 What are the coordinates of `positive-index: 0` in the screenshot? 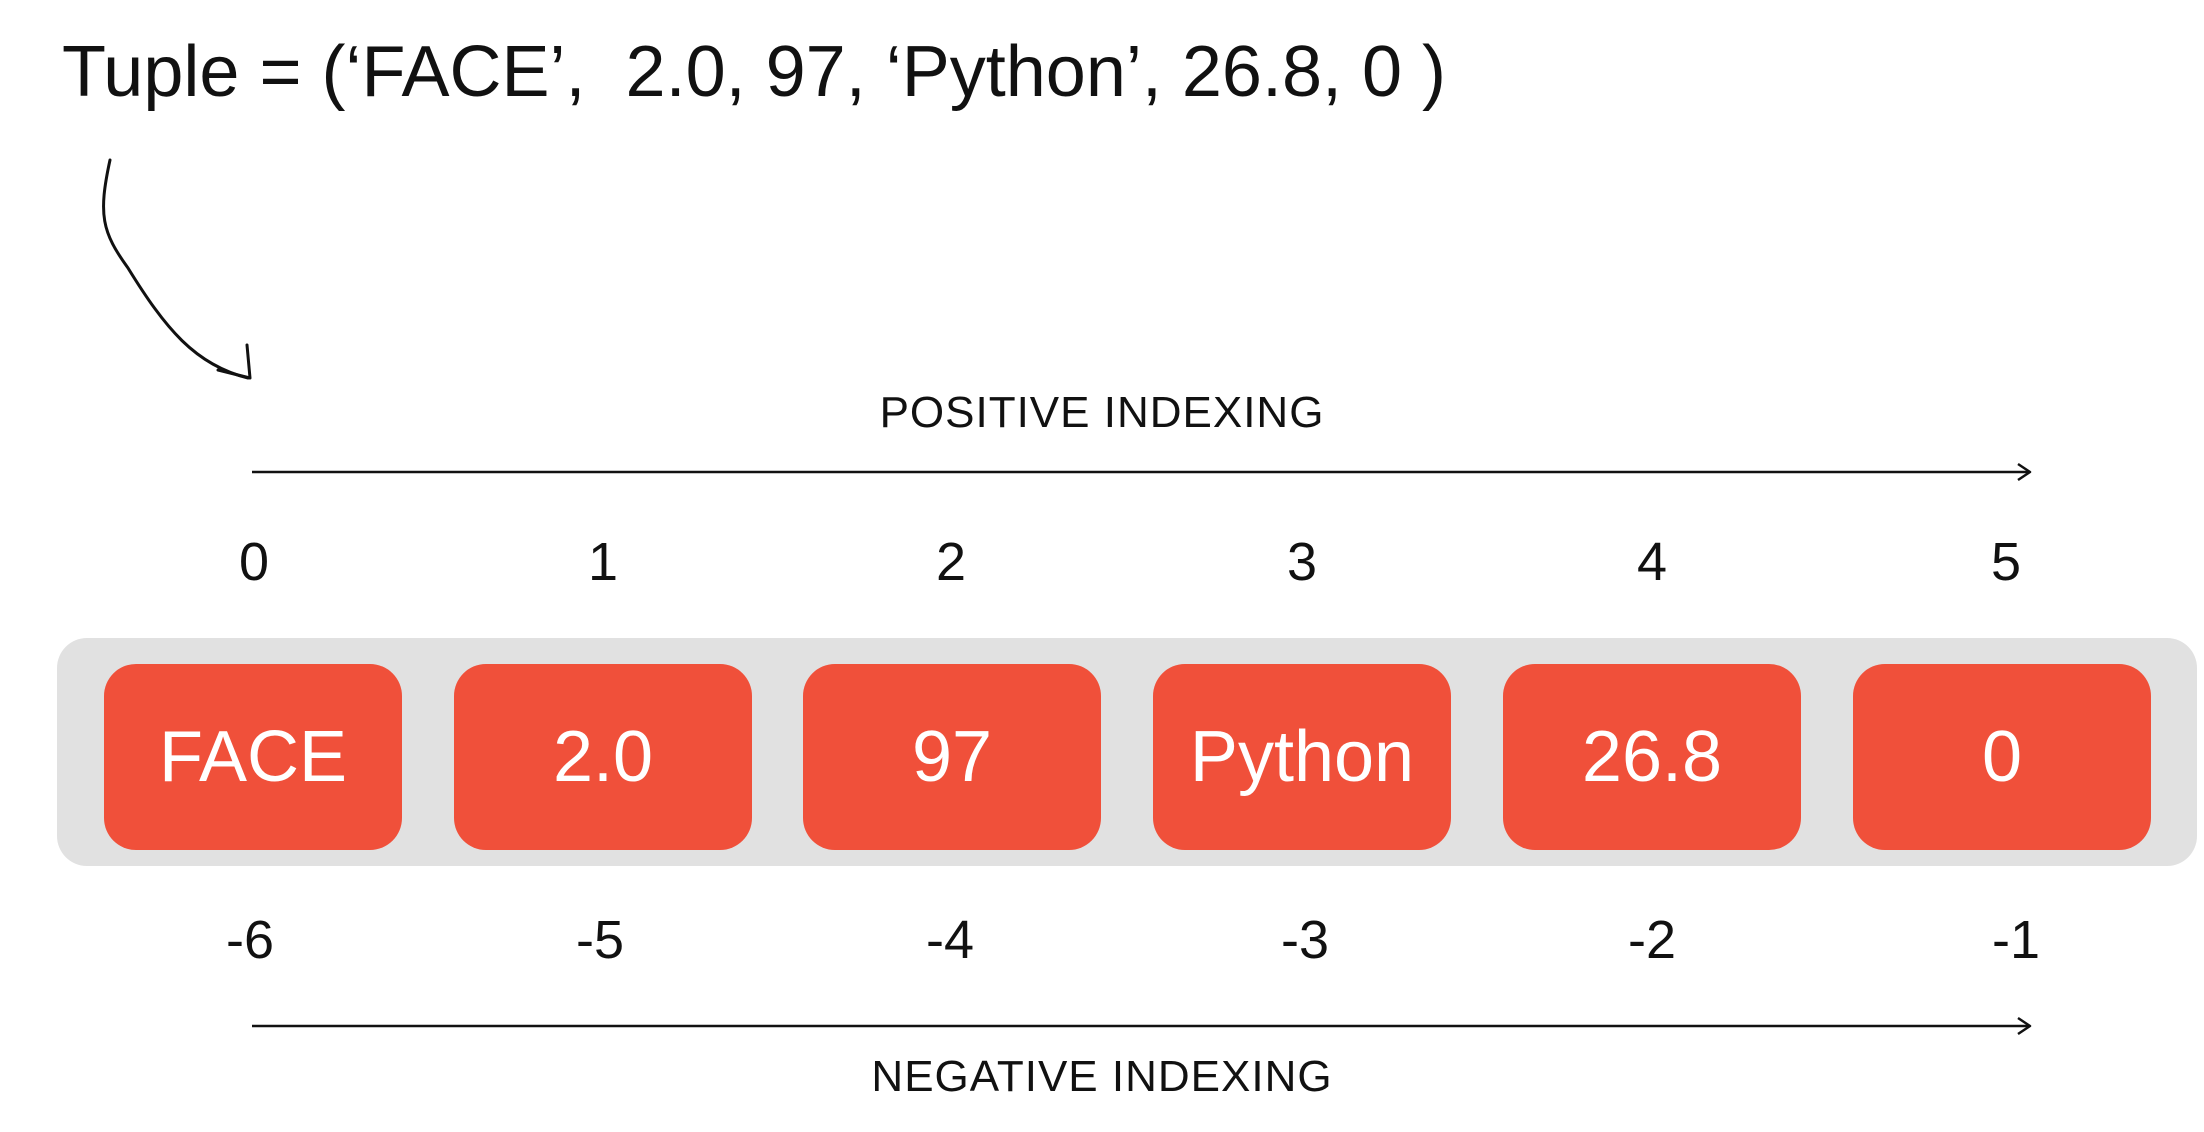 It's located at (254, 562).